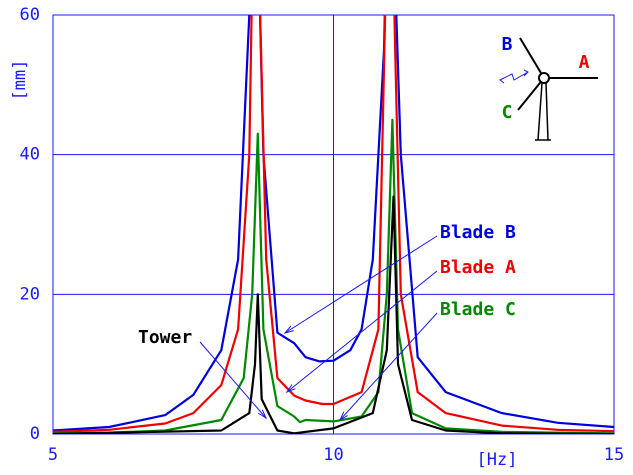 The image size is (633, 475). What do you see at coordinates (478, 267) in the screenshot?
I see `series-annotation: Blade A` at bounding box center [478, 267].